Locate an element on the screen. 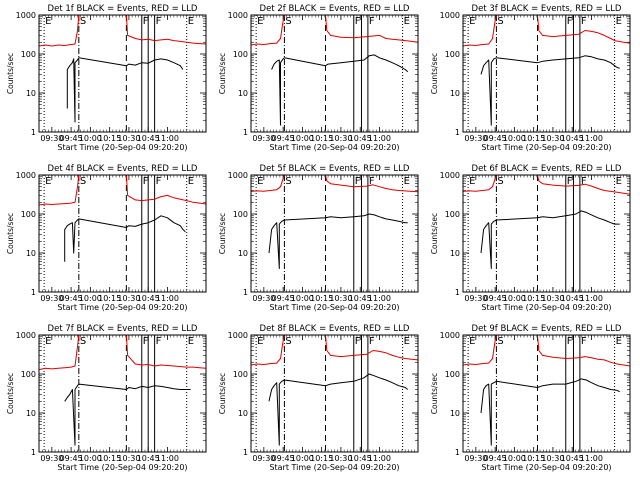 This screenshot has width=640, height=480. y-axis-label: Counts/sec is located at coordinates (222, 233).